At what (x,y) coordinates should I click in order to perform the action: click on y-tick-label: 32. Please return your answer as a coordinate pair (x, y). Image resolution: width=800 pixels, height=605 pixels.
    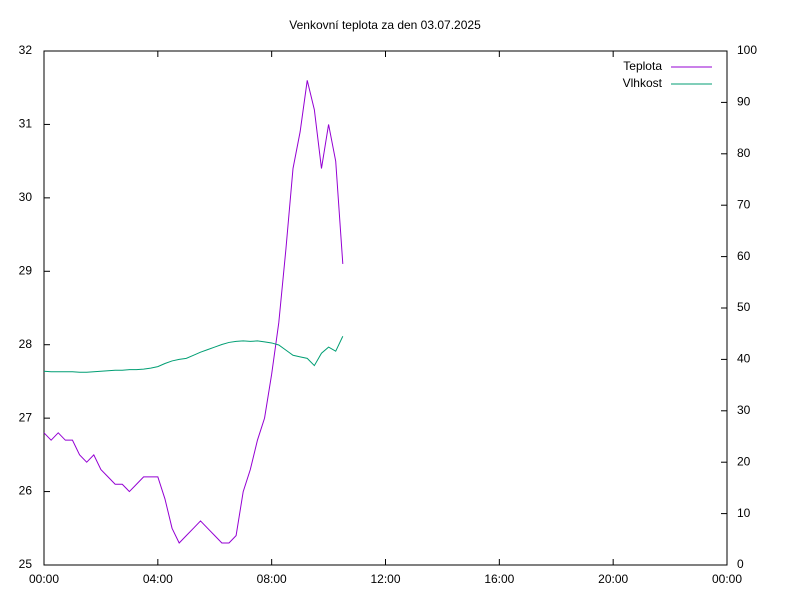
    Looking at the image, I should click on (26, 50).